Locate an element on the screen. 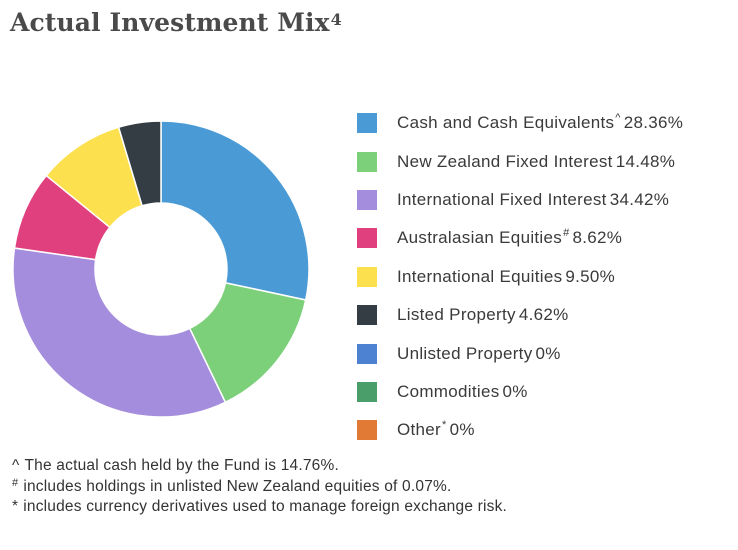  legend-item: International Equities 9.50% is located at coordinates (520, 277).